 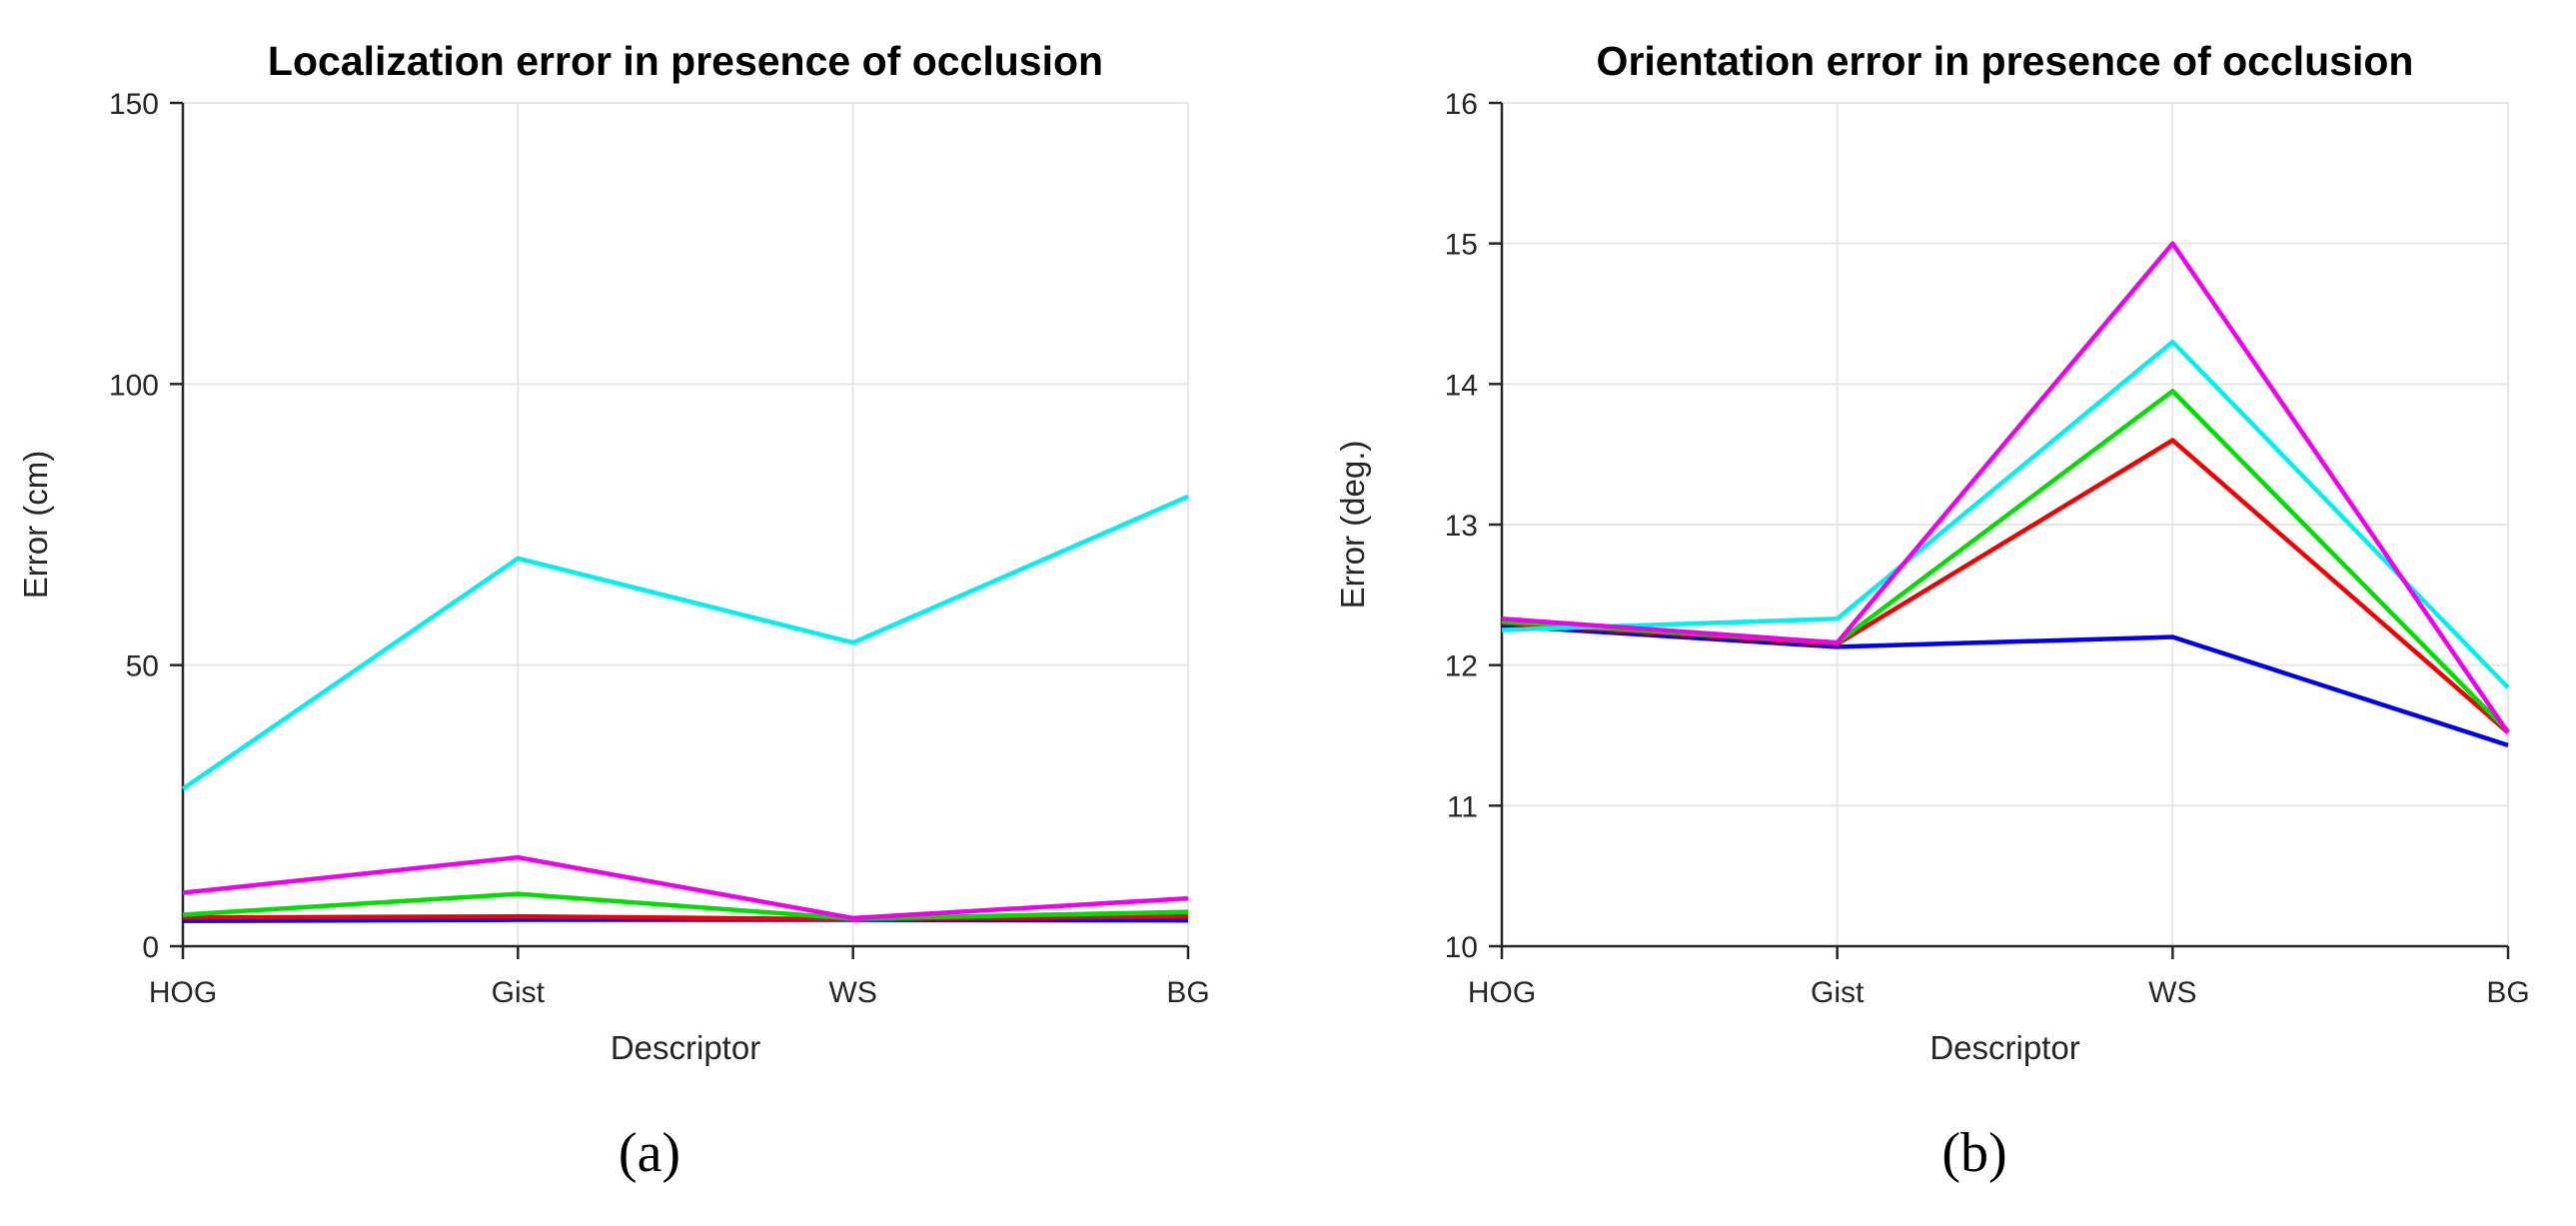 I want to click on green-series-line, so click(x=685, y=906).